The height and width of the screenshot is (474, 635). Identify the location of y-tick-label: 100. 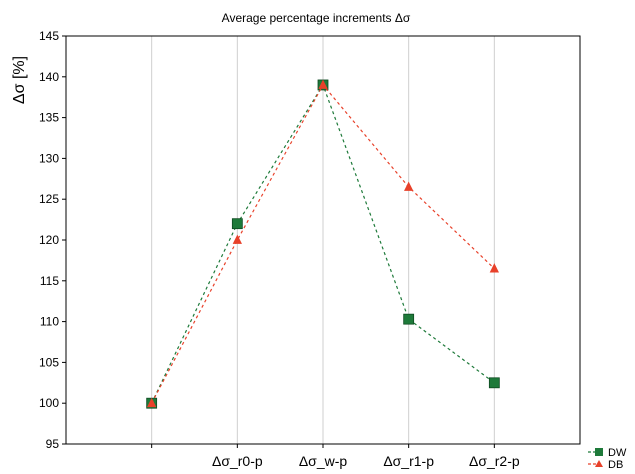
(49, 403).